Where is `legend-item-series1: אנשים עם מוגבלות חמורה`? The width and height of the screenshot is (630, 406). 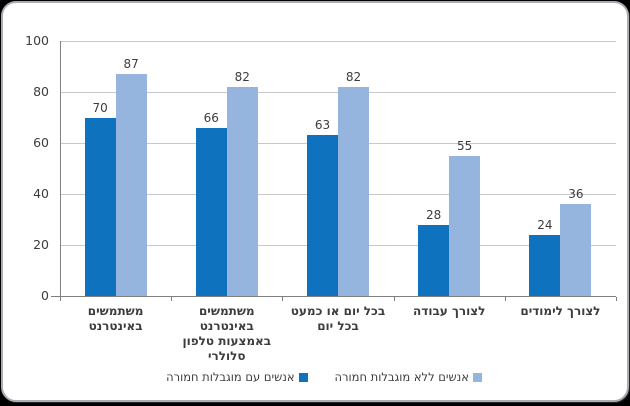
legend-item-series1: אנשים עם מוגבלות חמורה is located at coordinates (237, 377).